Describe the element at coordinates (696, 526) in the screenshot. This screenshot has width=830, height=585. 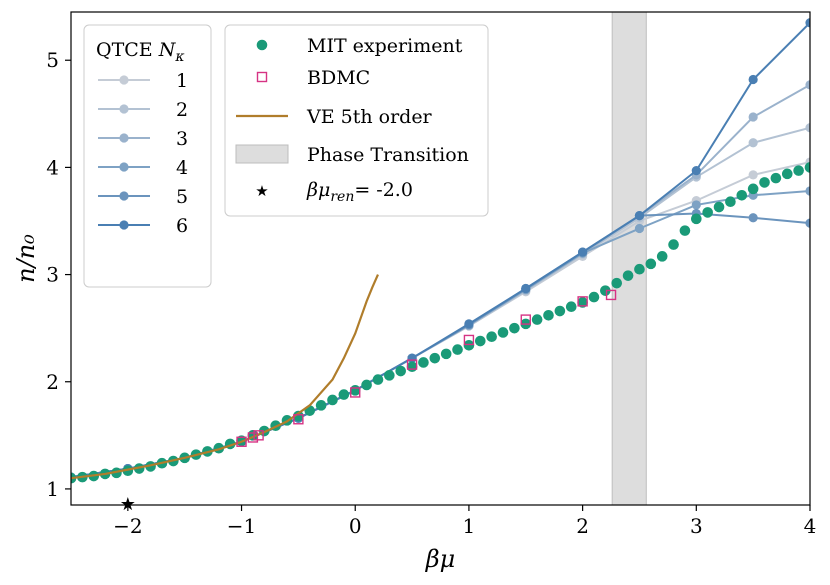
I see `x-tick-label-5: 3` at that location.